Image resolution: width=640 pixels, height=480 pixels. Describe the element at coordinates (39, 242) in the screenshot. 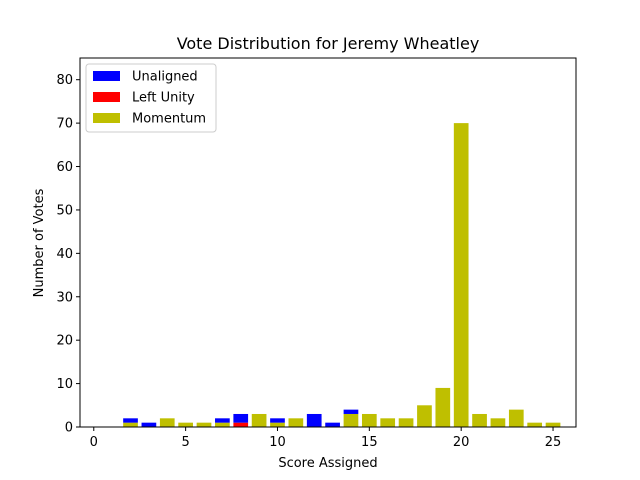

I see `y-axis-label: Number of Votes` at that location.